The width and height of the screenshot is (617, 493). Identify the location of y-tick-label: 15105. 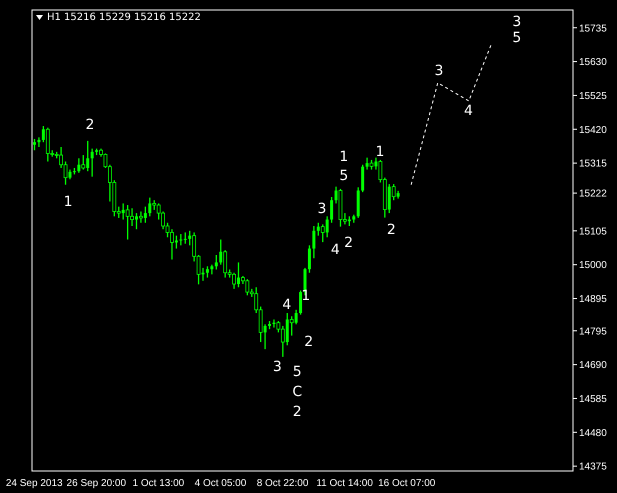
(593, 232).